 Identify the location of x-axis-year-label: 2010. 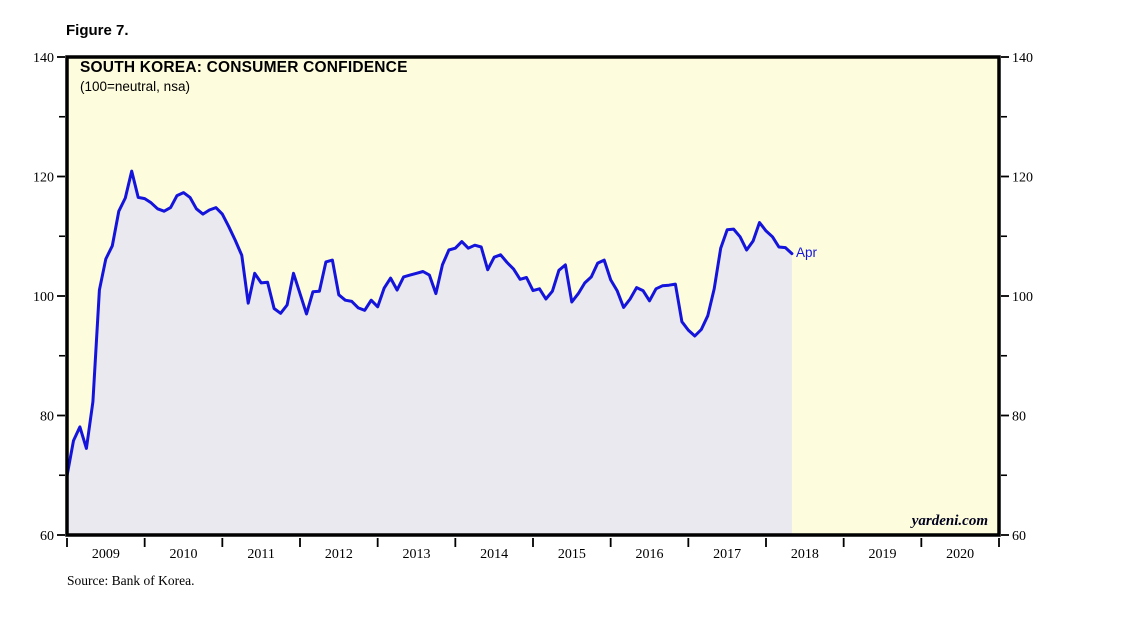
(184, 554).